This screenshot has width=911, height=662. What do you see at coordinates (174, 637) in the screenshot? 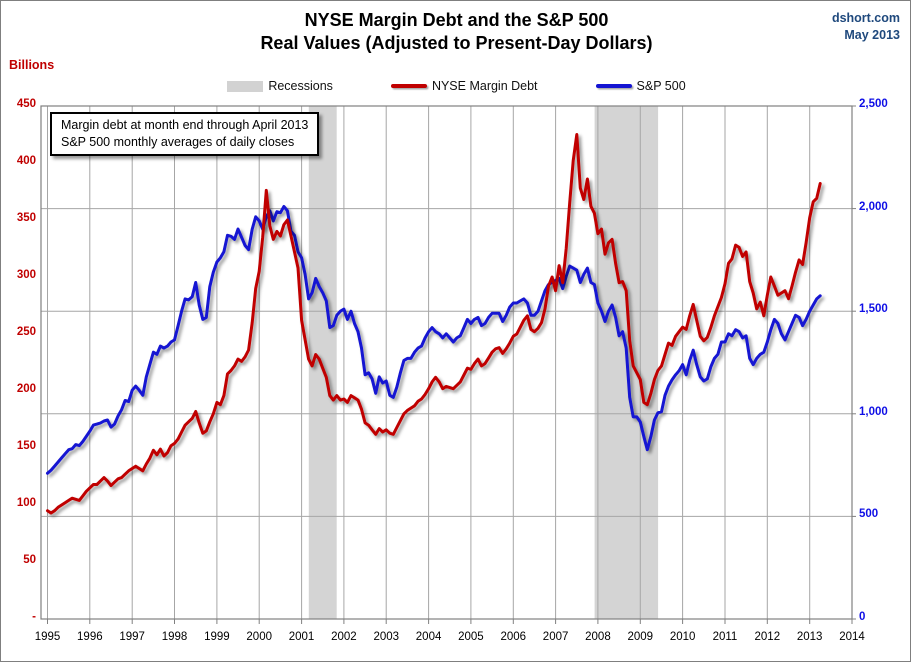
I see `x-axis-tick-label: 1998` at bounding box center [174, 637].